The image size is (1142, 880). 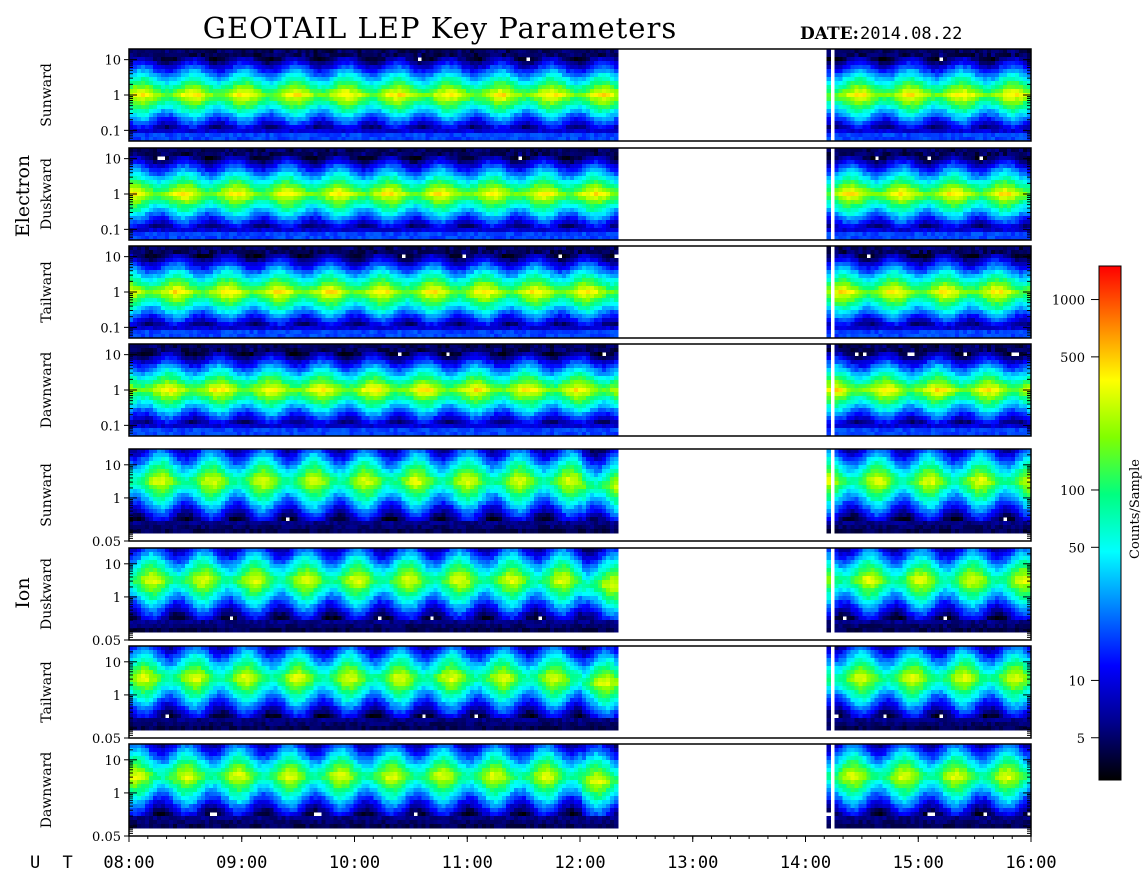 I want to click on colorbar-tick-label: 500, so click(x=1072, y=358).